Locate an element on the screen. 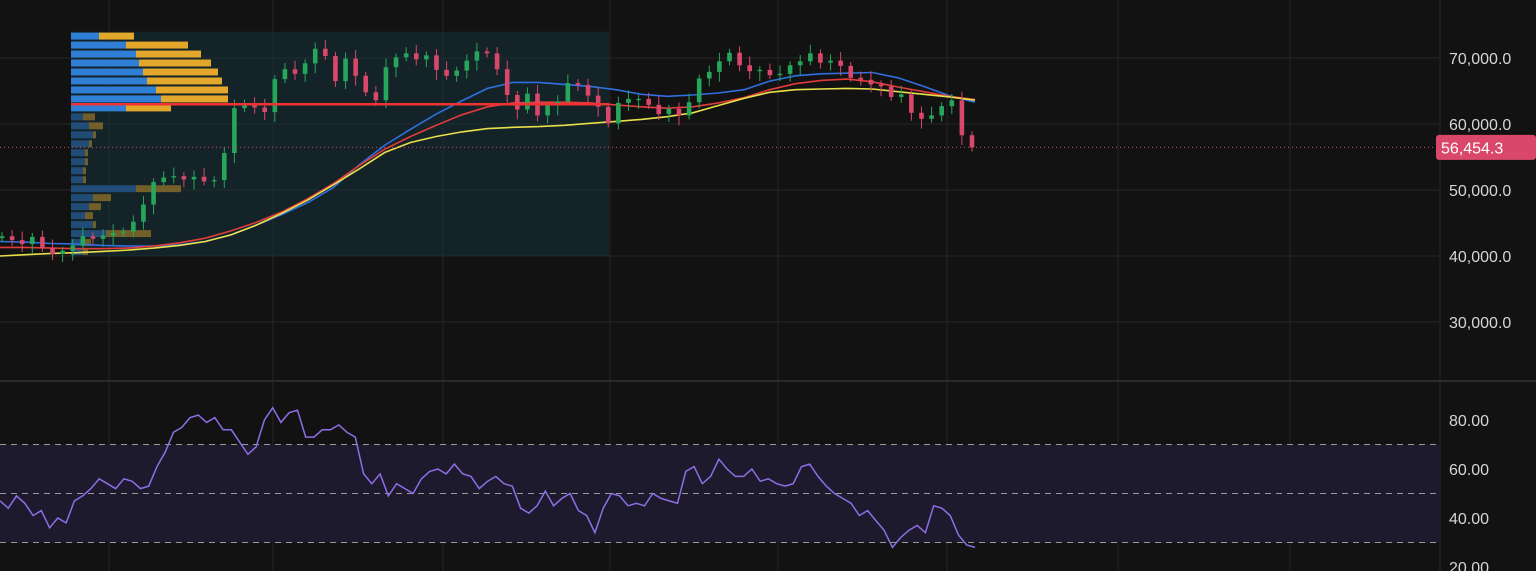  candle-body is located at coordinates (345, 70).